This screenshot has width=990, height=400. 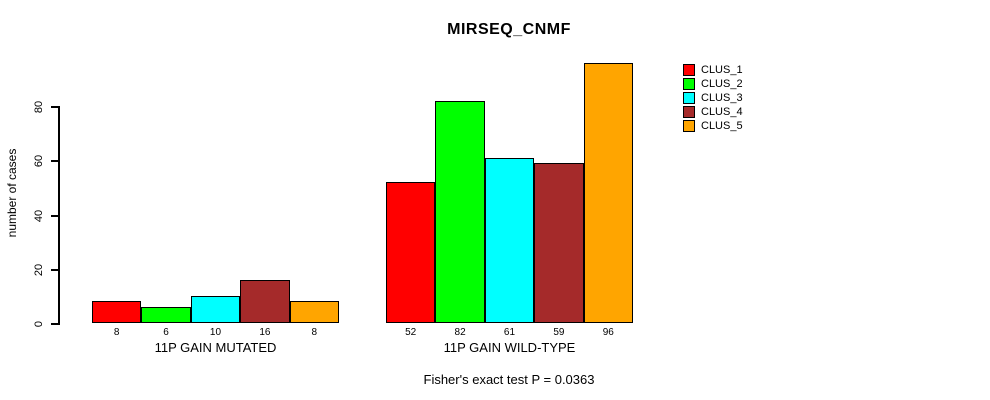 What do you see at coordinates (314, 312) in the screenshot?
I see `bar-clus_5-group1` at bounding box center [314, 312].